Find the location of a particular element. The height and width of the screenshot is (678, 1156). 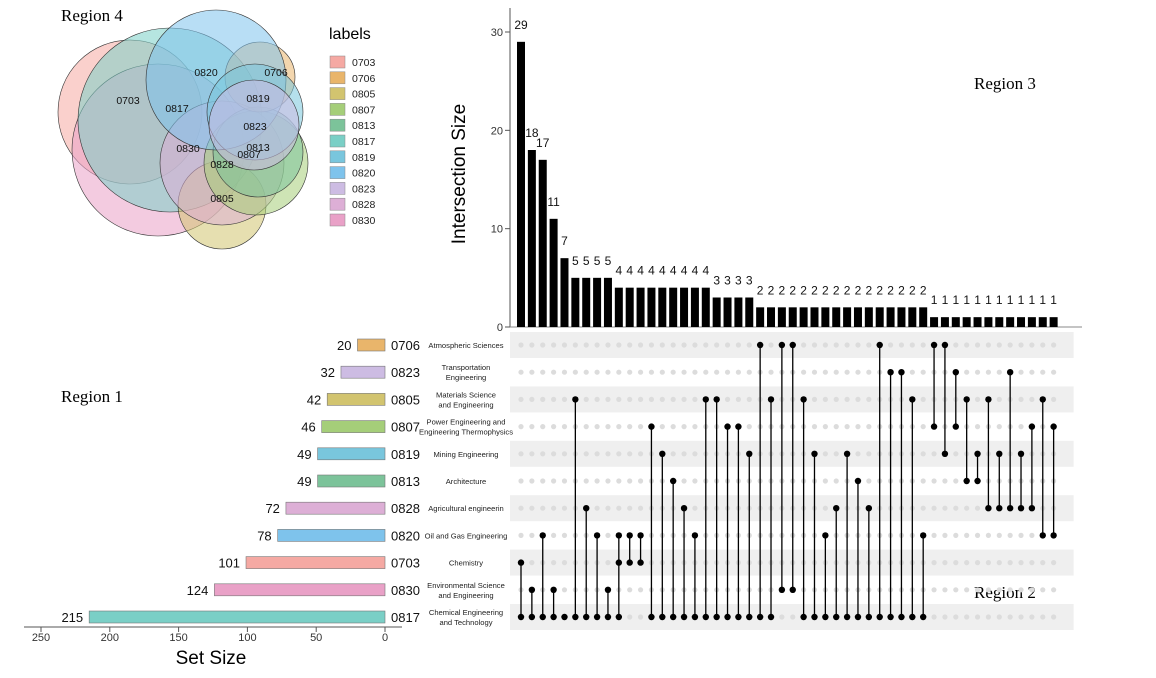

y-axis-label: Intersection Size is located at coordinates (459, 174).